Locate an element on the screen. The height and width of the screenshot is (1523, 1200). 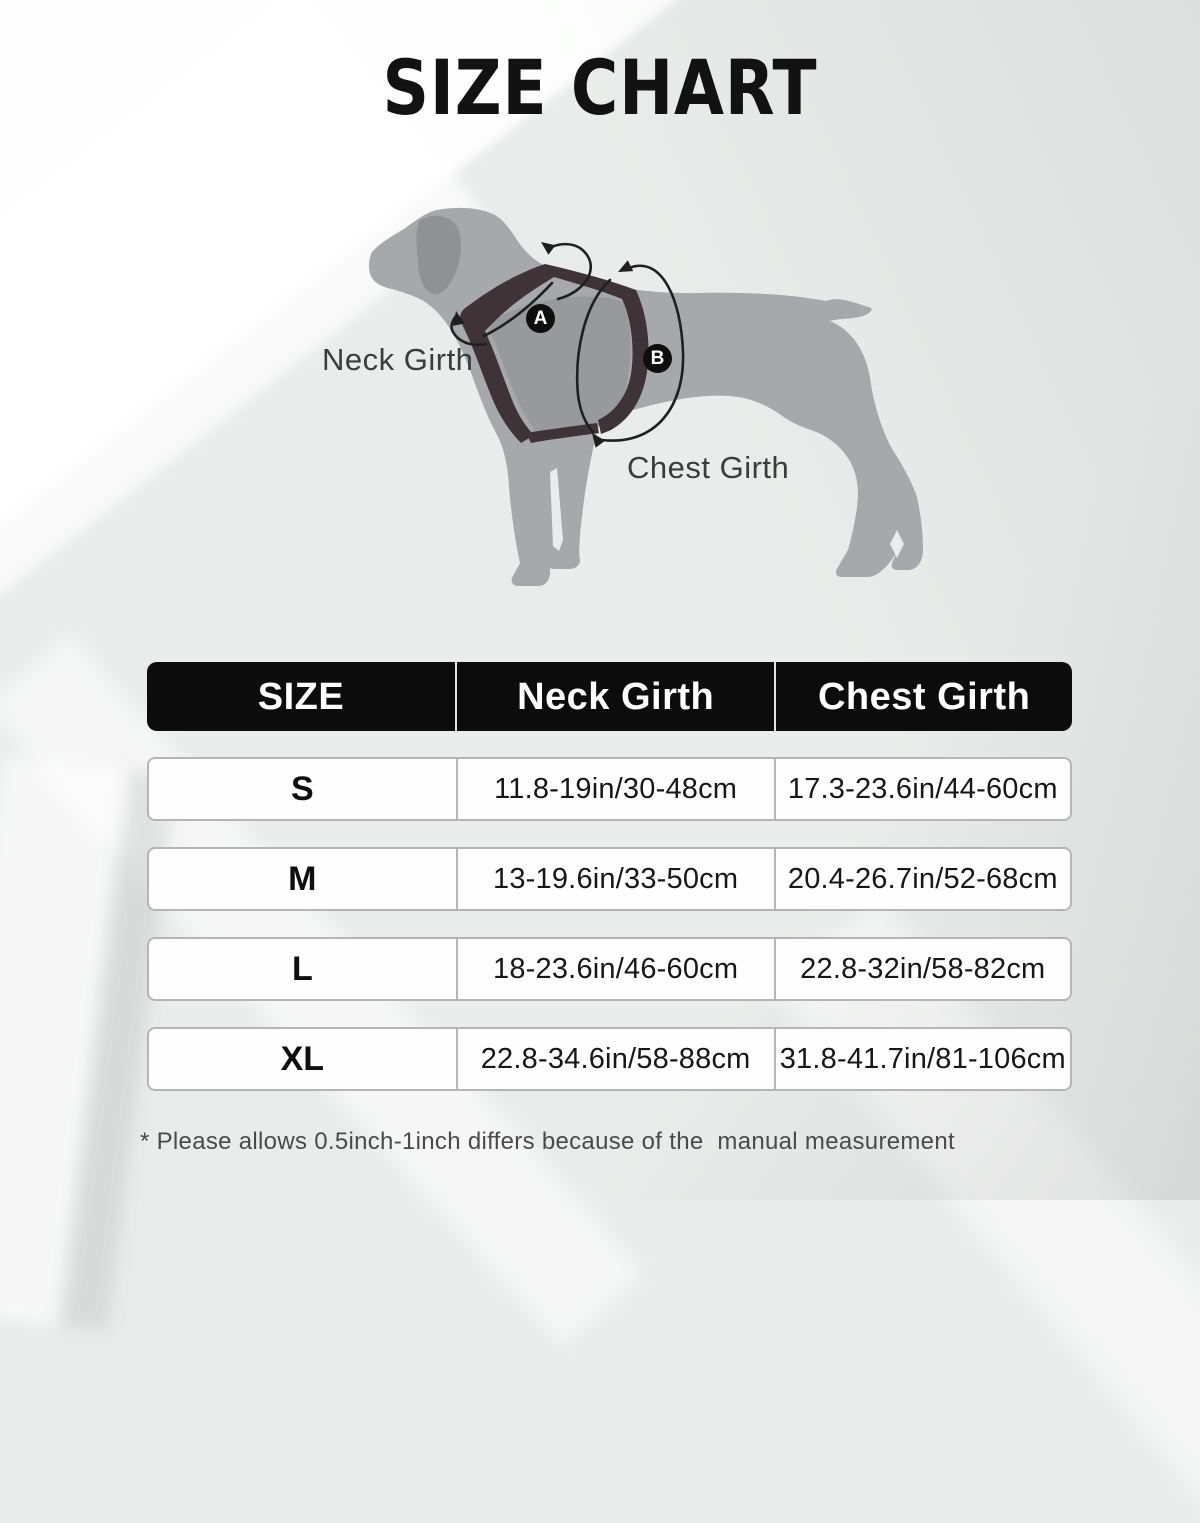
chest-girth-label: Chest Girth is located at coordinates (708, 467).